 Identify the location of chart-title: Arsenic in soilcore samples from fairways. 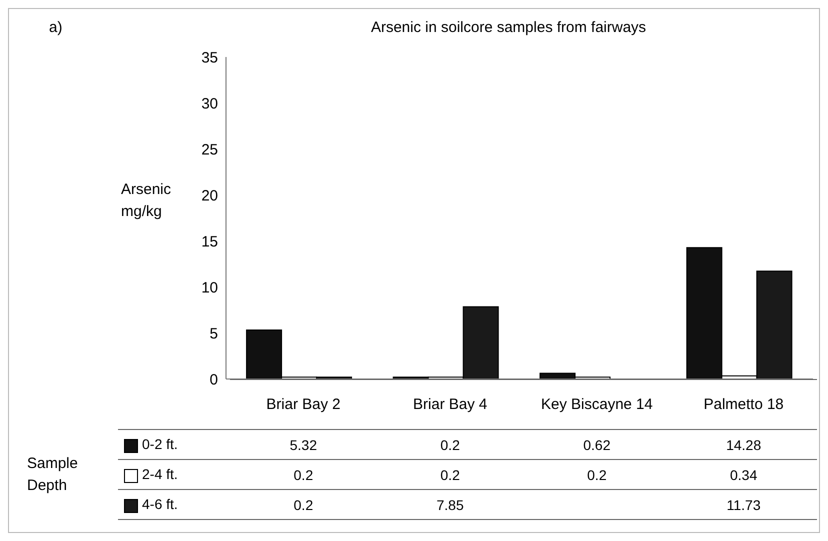
(509, 27).